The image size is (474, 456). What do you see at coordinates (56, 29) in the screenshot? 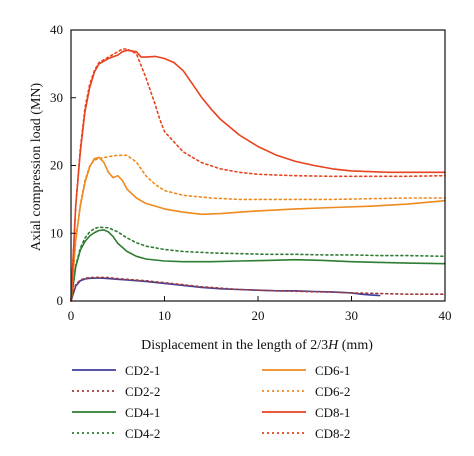
I see `y-tick-label: 40` at bounding box center [56, 29].